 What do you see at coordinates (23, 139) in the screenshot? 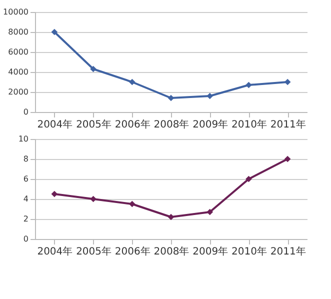
I see `y-tick-label: 10` at bounding box center [23, 139].